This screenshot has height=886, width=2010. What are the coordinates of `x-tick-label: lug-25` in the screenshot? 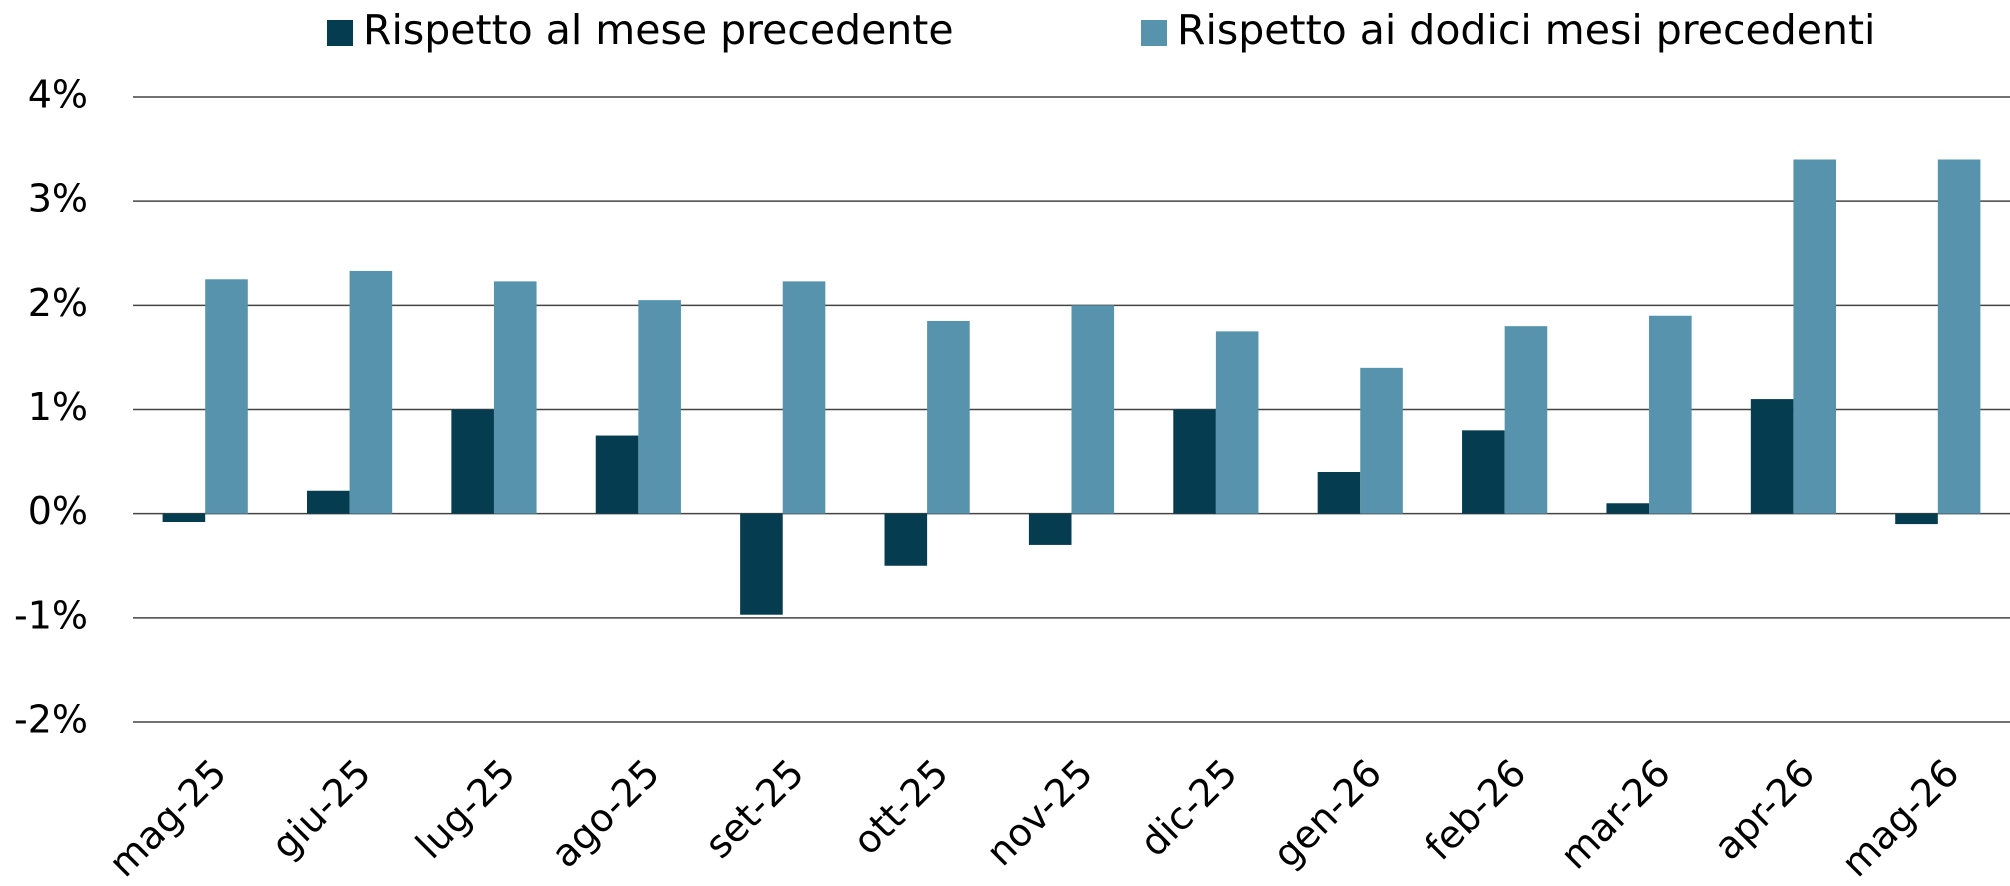 It's located at (465, 809).